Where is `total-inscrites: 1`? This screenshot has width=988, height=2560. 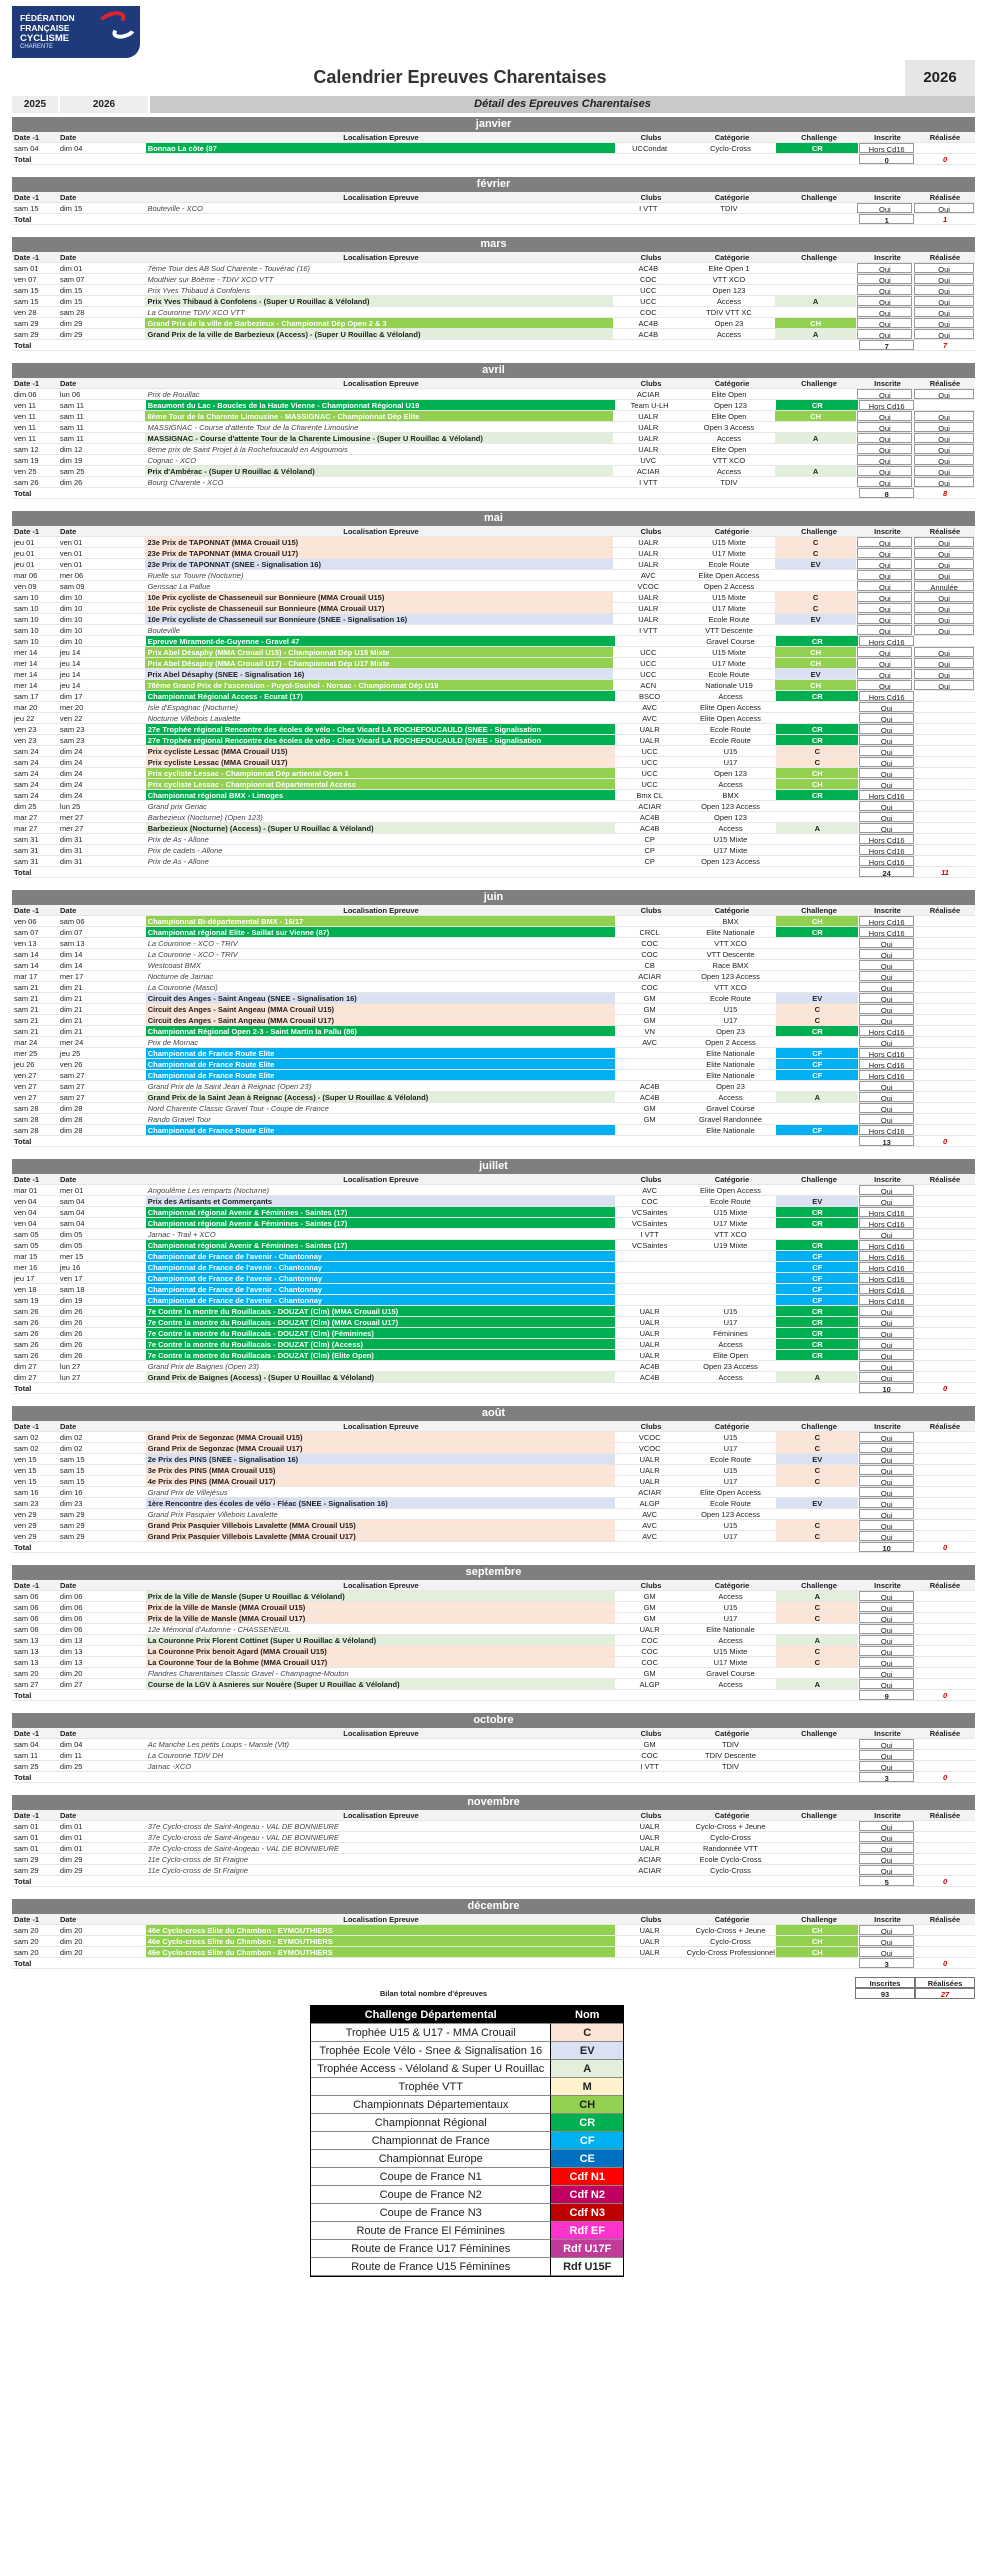 total-inscrites: 1 is located at coordinates (887, 219).